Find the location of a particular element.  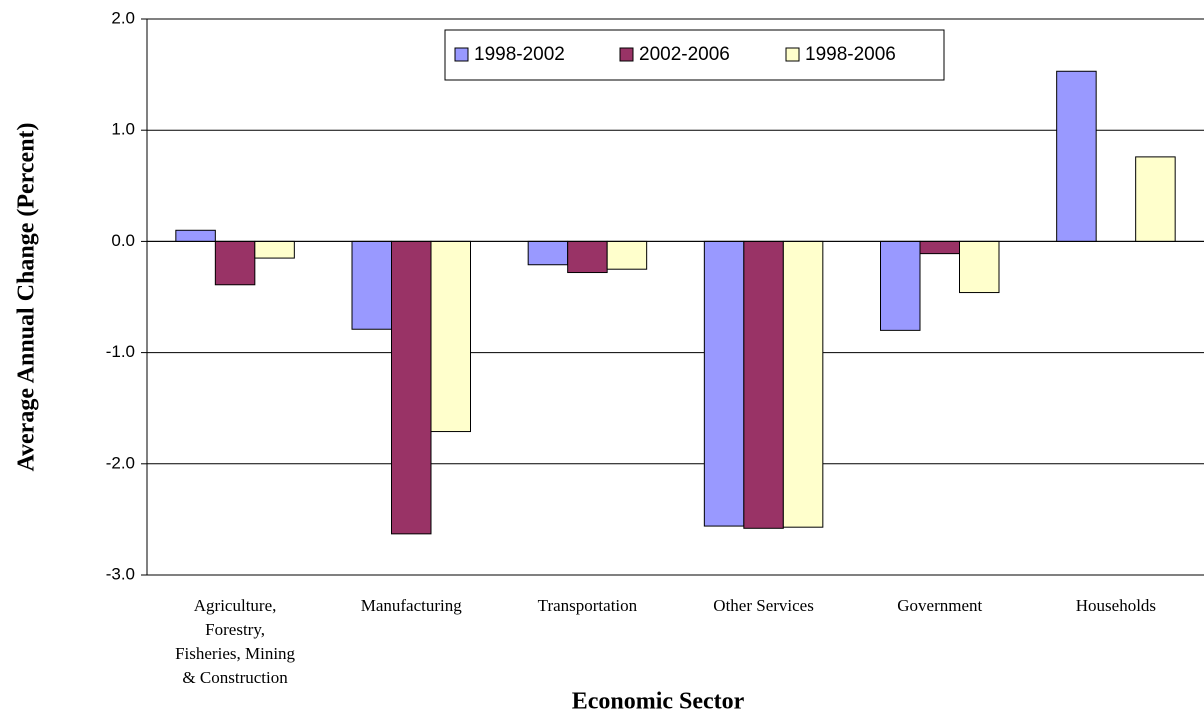

y-tick-label: 1.0 is located at coordinates (123, 129).